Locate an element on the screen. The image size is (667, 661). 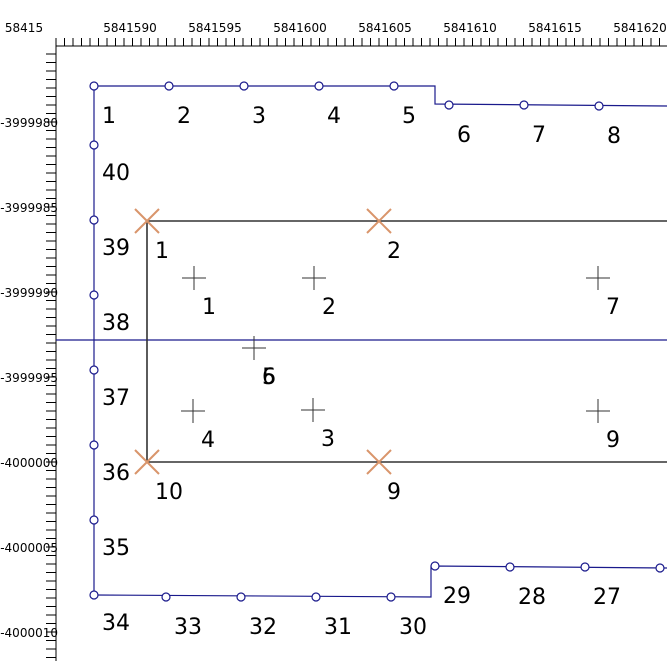
x-ruler-label: 5841605 is located at coordinates (384, 28).